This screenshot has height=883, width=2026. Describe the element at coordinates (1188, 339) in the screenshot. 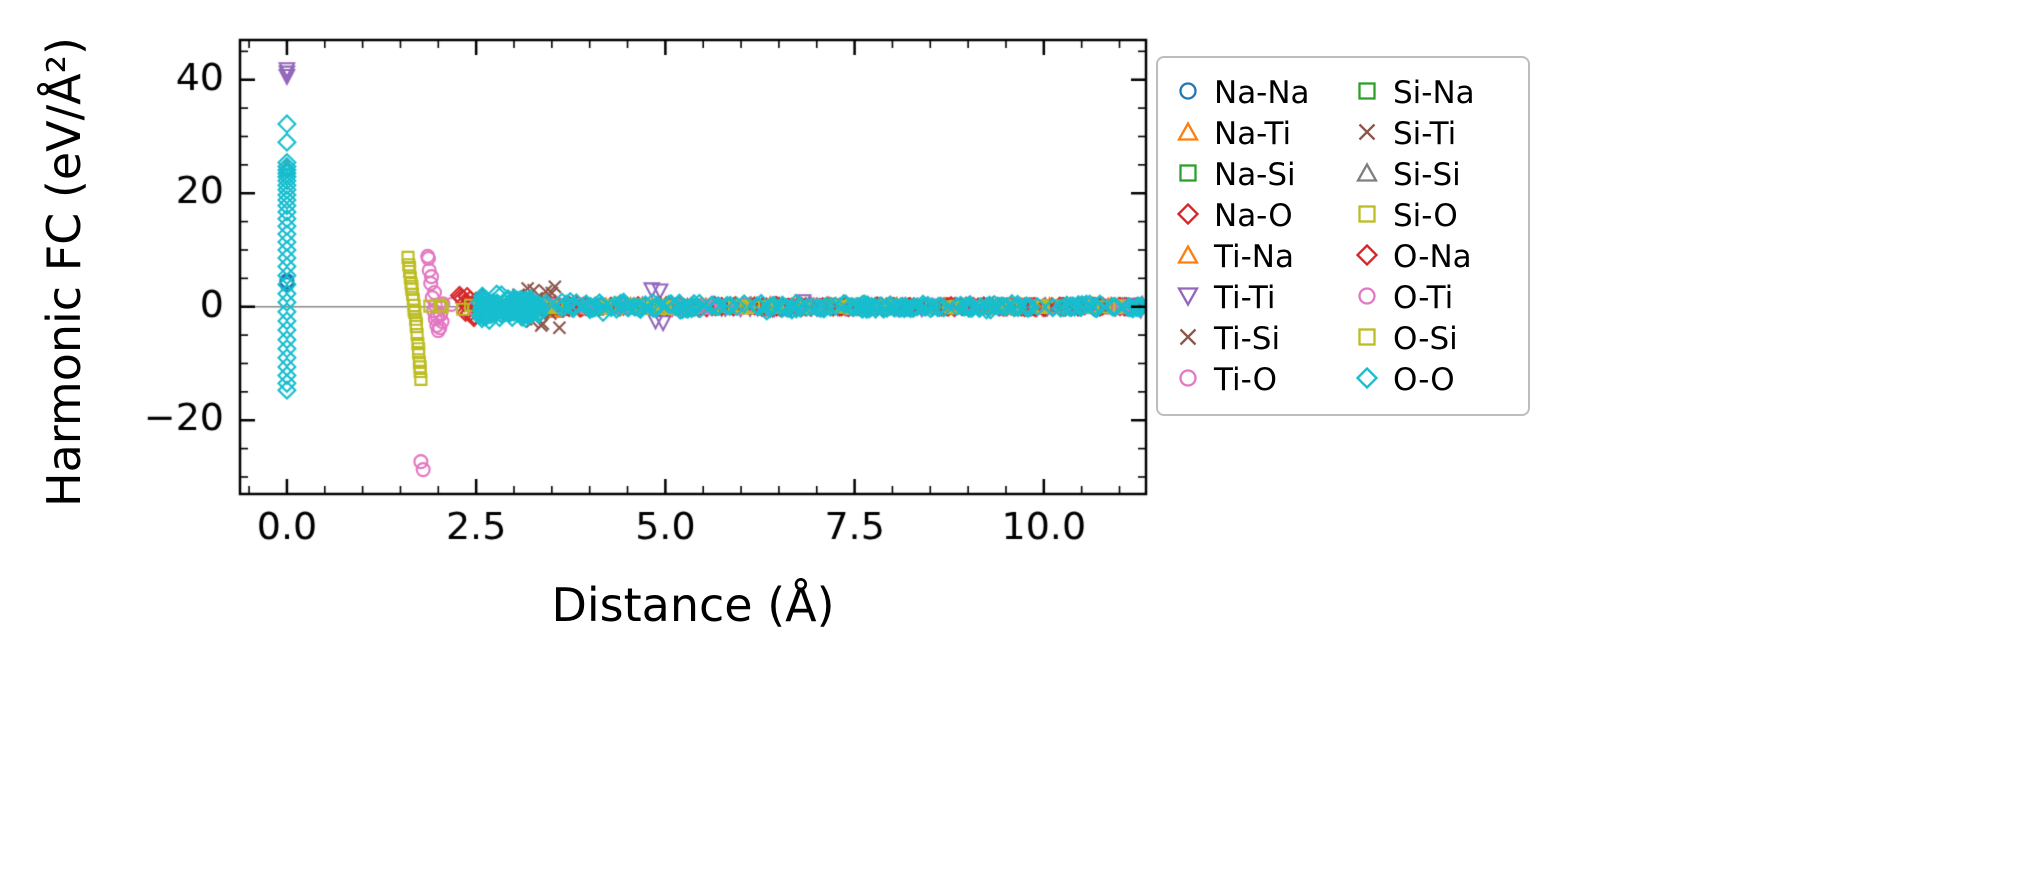

I see `ti-si-marker-icon` at that location.